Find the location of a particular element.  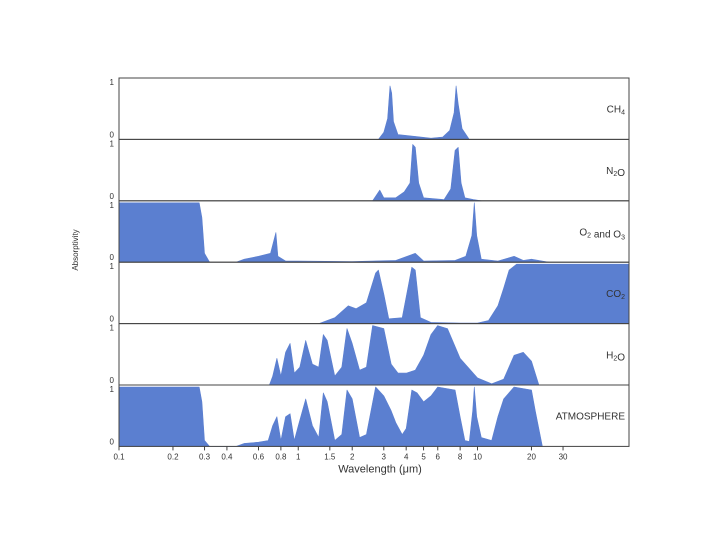

panel-co: 1 0 CO2 is located at coordinates (370, 293).